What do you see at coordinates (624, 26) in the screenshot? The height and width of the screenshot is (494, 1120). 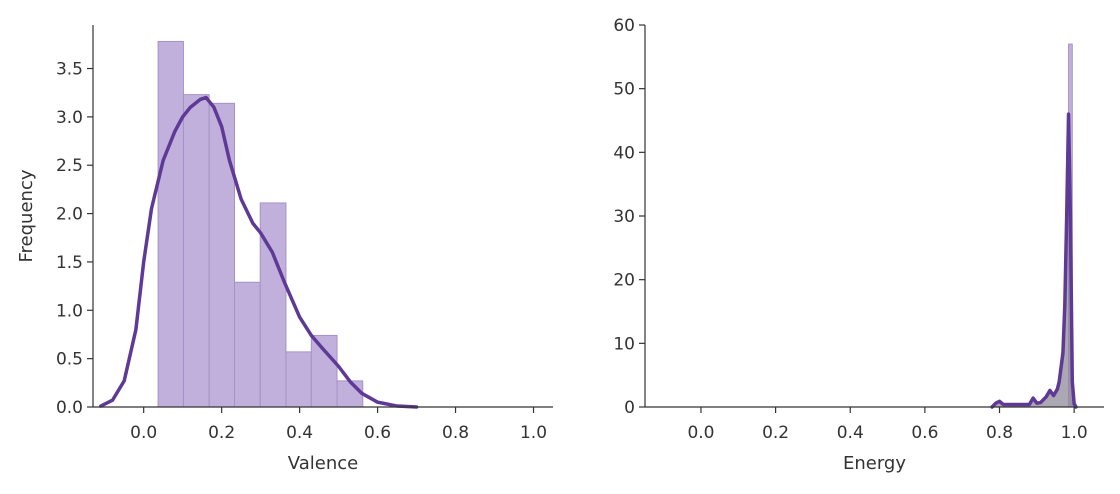 I see `energy-y-tick-label: 60` at bounding box center [624, 26].